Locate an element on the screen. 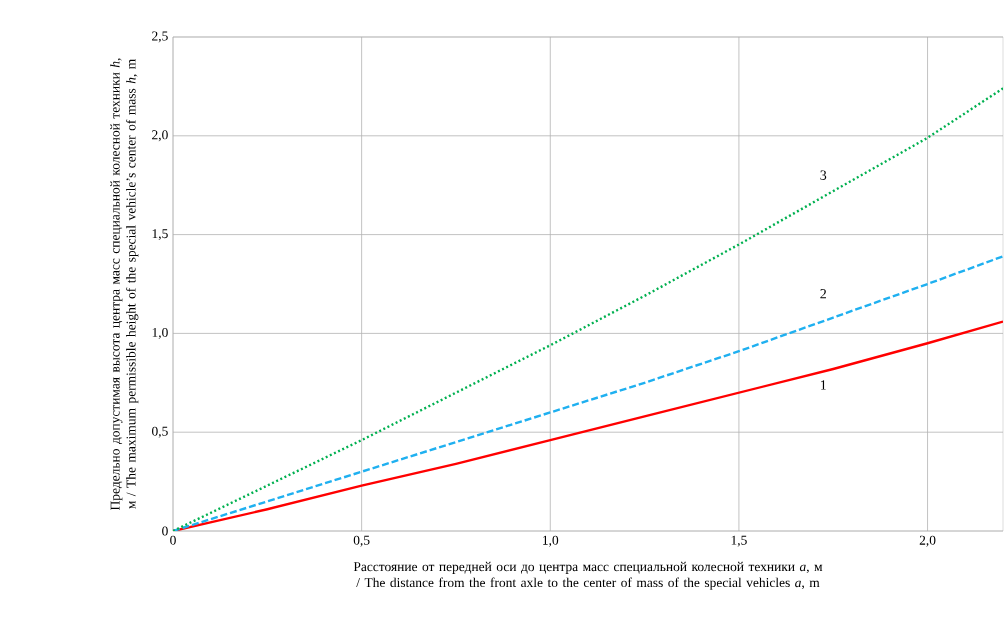 The height and width of the screenshot is (636, 1007). y-tick-label: 2,0 is located at coordinates (160, 136).